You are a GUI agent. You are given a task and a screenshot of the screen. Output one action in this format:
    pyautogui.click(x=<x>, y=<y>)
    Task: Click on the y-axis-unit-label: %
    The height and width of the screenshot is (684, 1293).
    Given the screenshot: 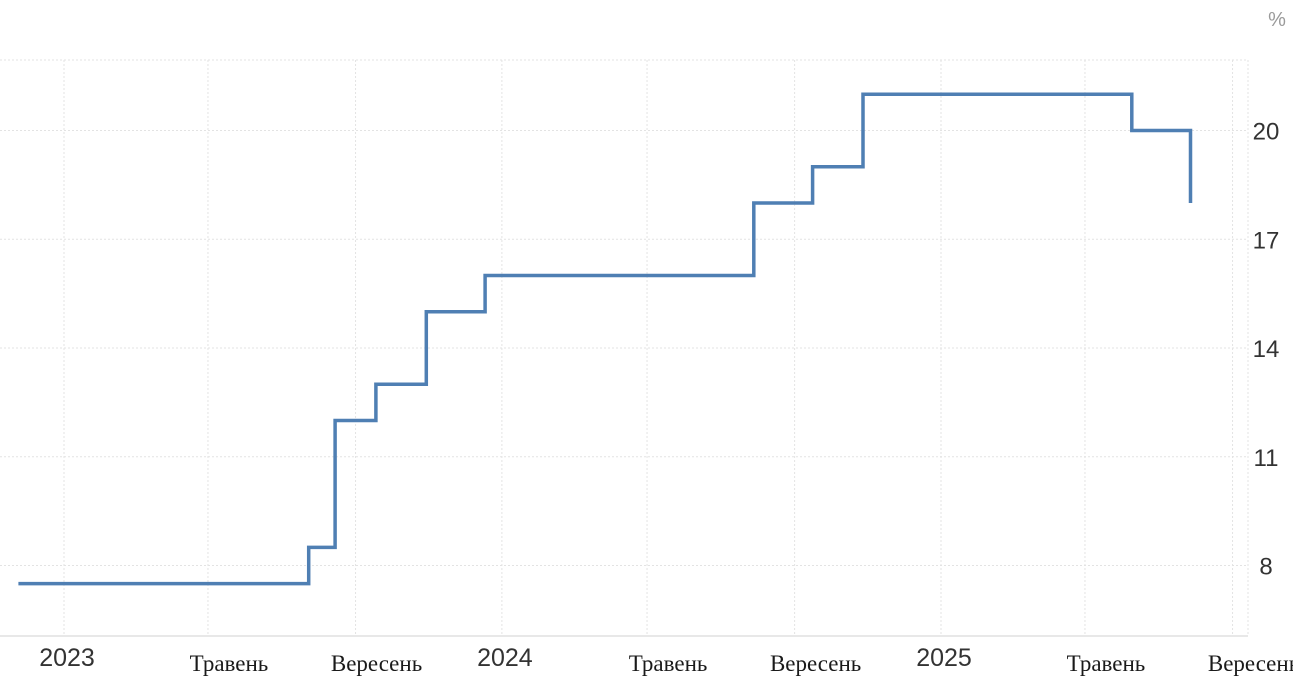 What is the action you would take?
    pyautogui.click(x=1277, y=20)
    